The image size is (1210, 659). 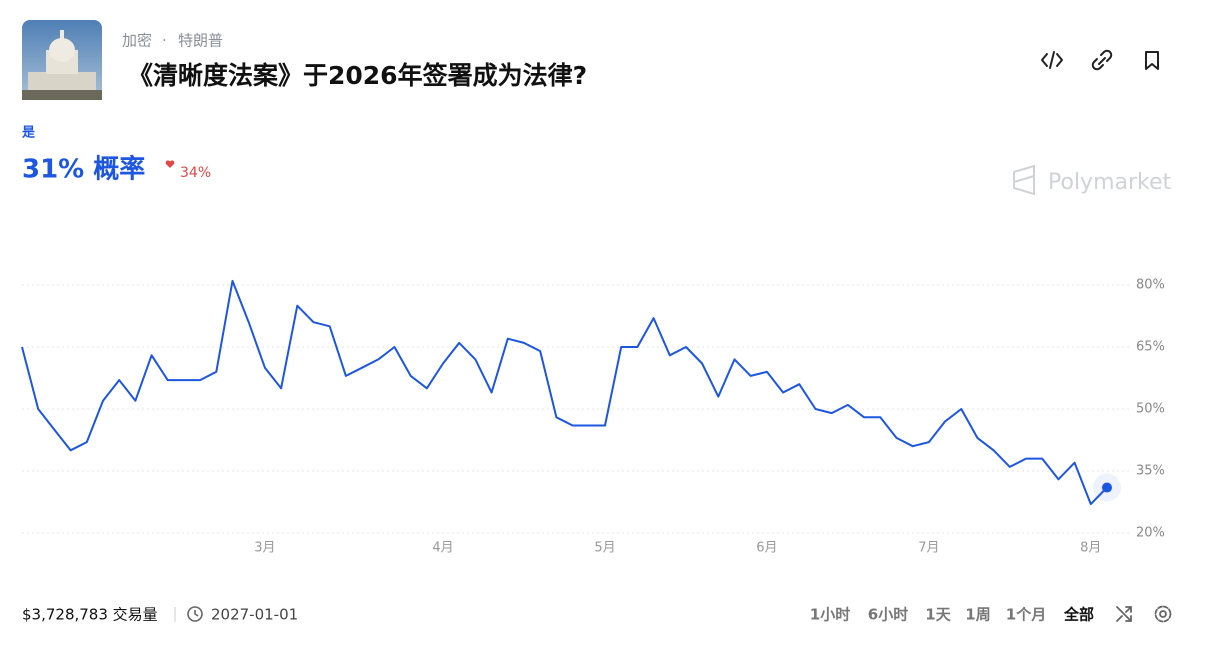 I want to click on range-tab: 1小时, so click(x=830, y=615).